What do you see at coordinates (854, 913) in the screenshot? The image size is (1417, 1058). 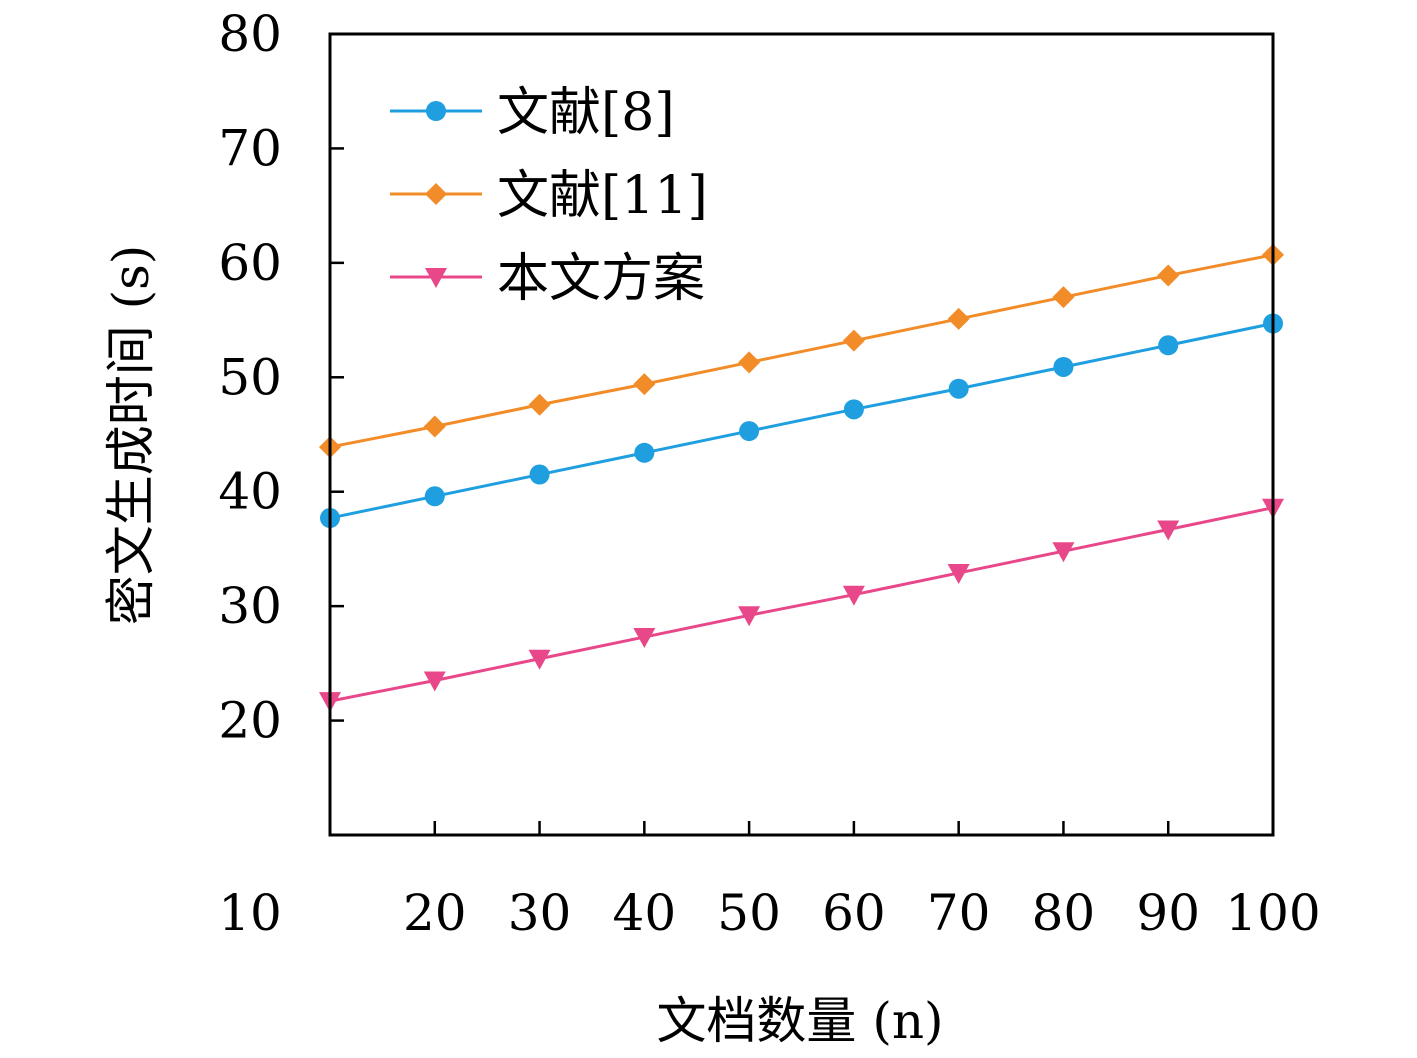 I see `x-tick-label: 60` at bounding box center [854, 913].